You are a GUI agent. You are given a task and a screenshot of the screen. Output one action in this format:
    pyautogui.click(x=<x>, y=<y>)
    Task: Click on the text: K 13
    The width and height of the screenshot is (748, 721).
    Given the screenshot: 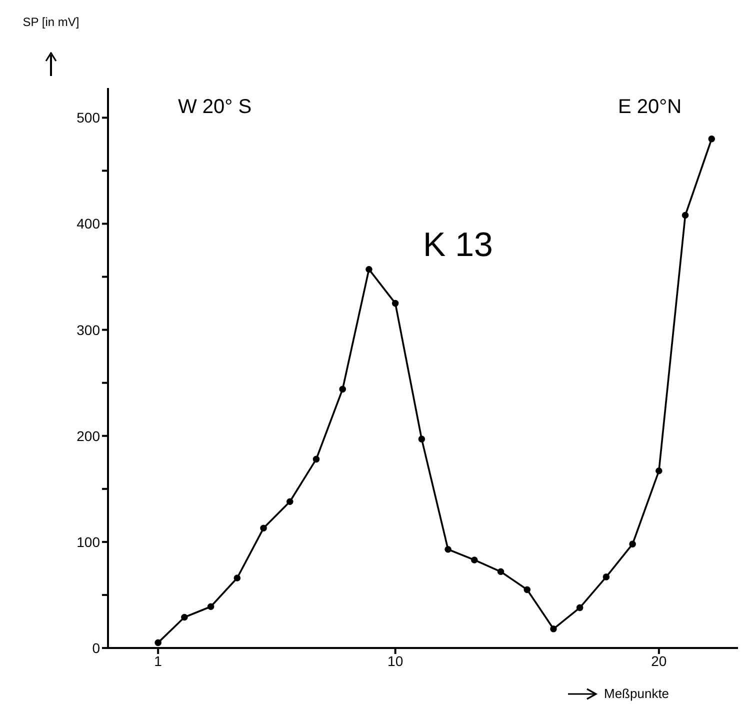 What is the action you would take?
    pyautogui.click(x=458, y=245)
    